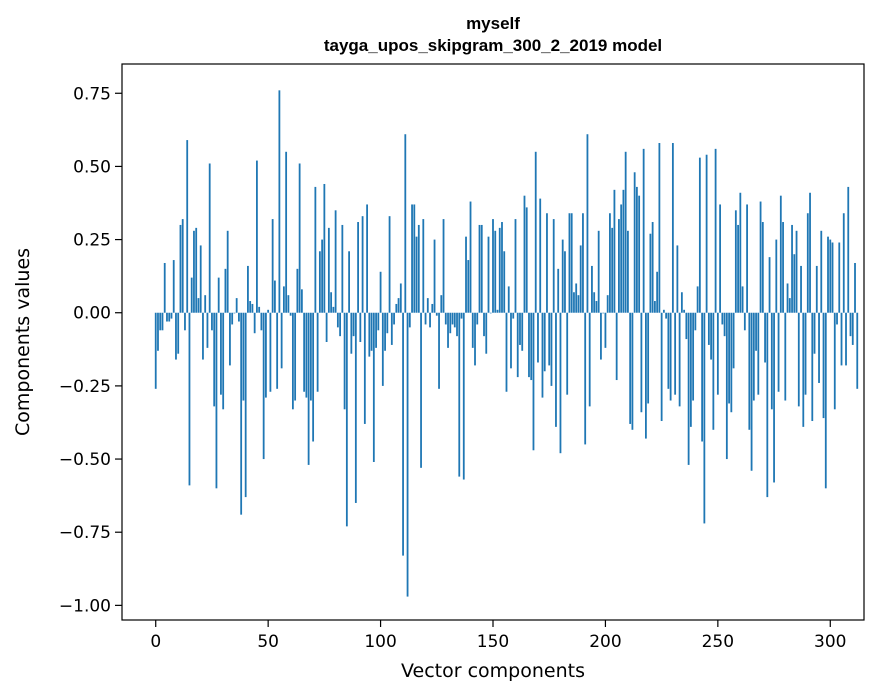 The width and height of the screenshot is (880, 696). What do you see at coordinates (92, 314) in the screenshot?
I see `y-tick-label: 0.00` at bounding box center [92, 314].